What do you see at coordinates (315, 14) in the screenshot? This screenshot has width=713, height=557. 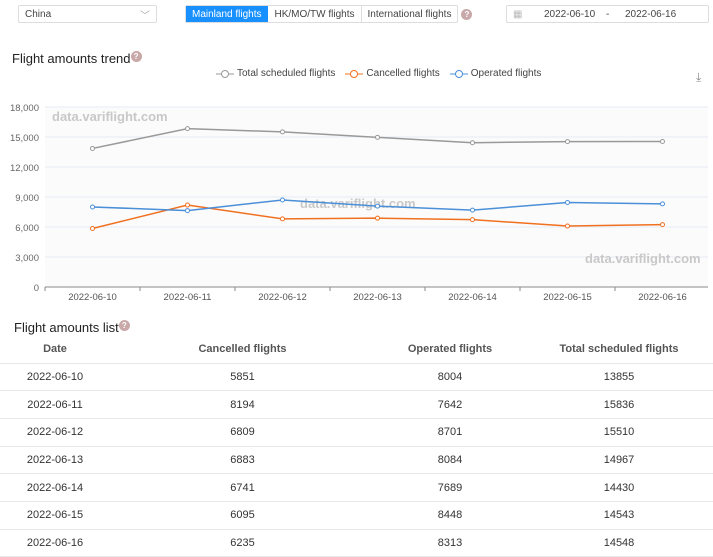 I see `tab-hk-mo-tw: HK/MO/TW flights` at bounding box center [315, 14].